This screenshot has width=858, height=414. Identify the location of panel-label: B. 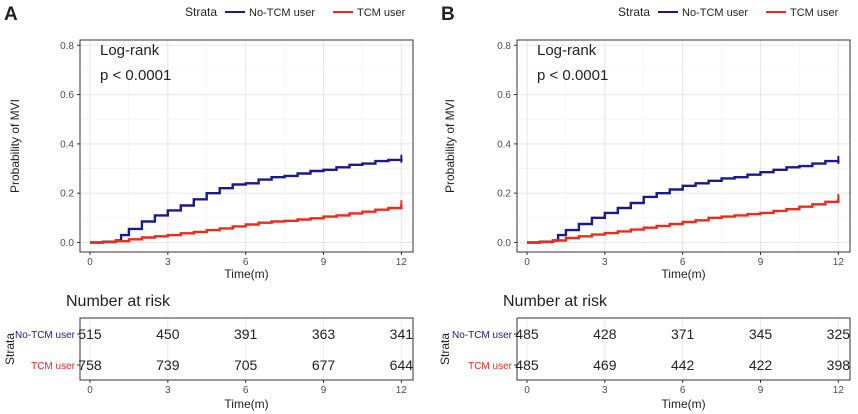
(448, 14).